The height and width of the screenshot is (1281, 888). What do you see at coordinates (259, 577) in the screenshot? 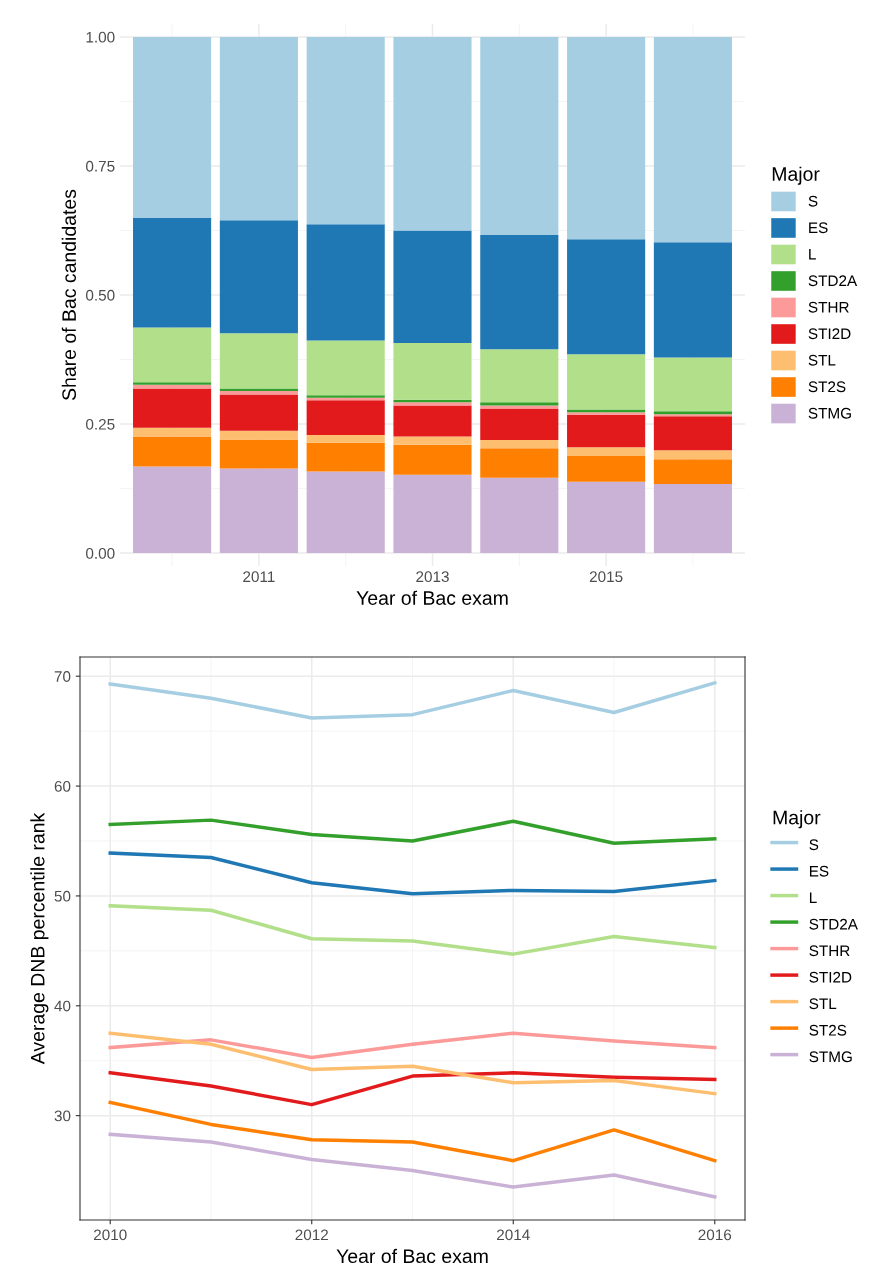
I see `x-tick-label: 2011` at bounding box center [259, 577].